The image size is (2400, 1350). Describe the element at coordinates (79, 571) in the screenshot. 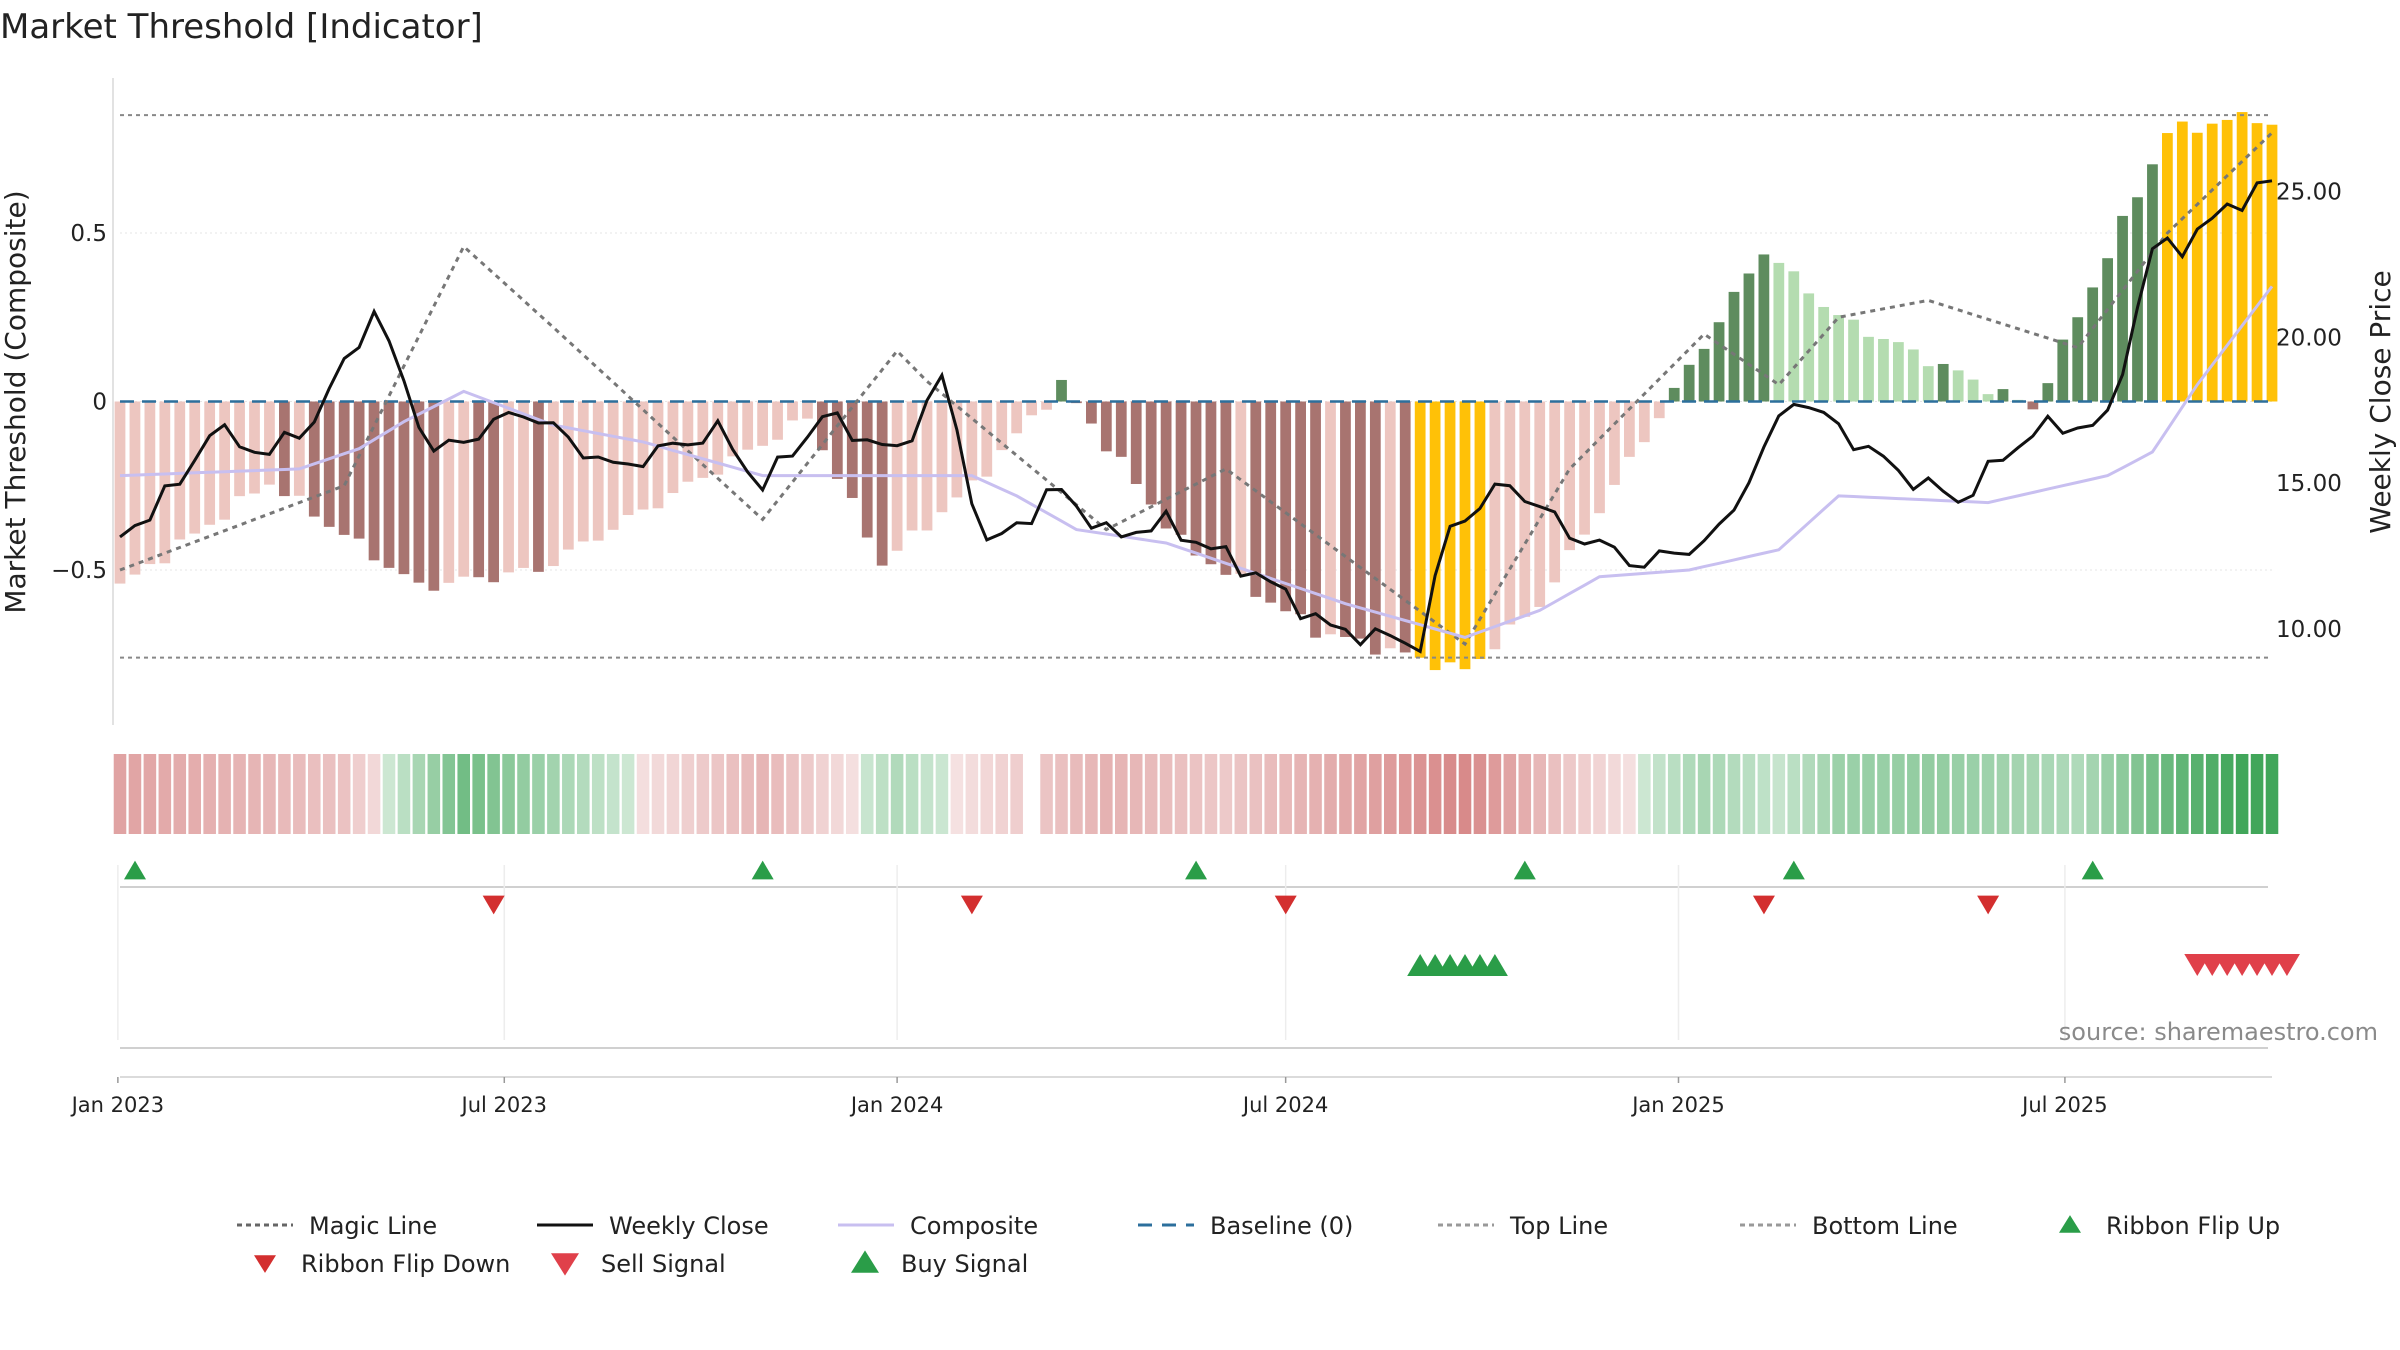

I see `y-left-tick-label: −0.5` at that location.